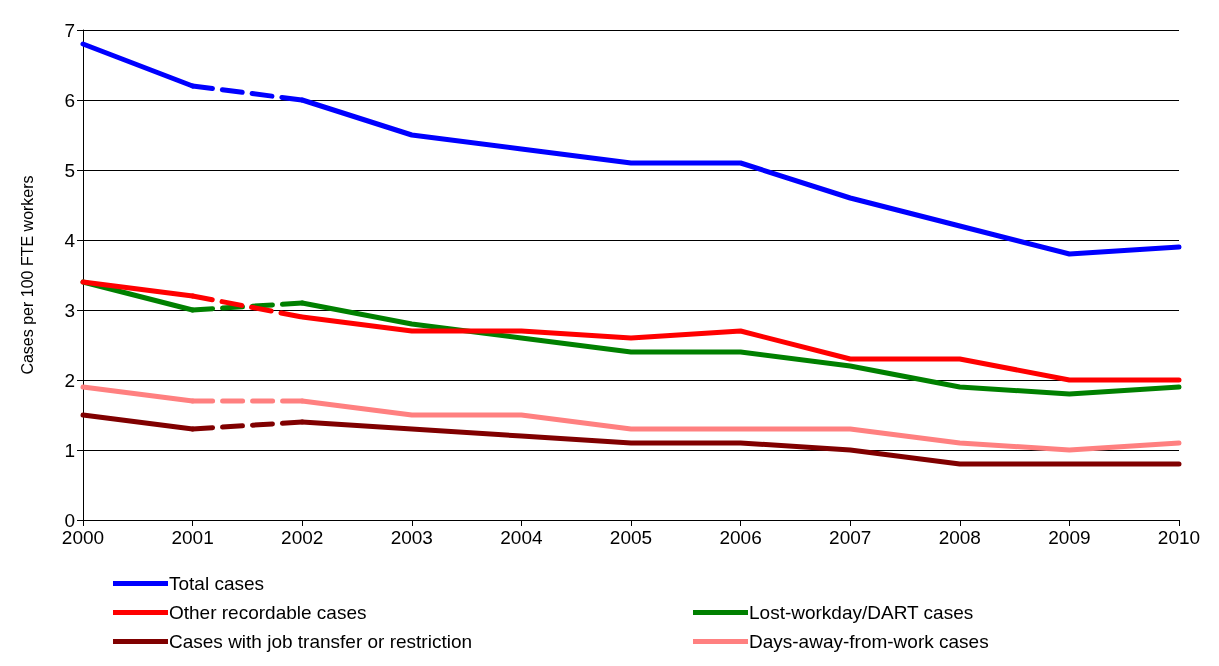  Describe the element at coordinates (69, 30) in the screenshot. I see `y-tick-label: 7` at that location.